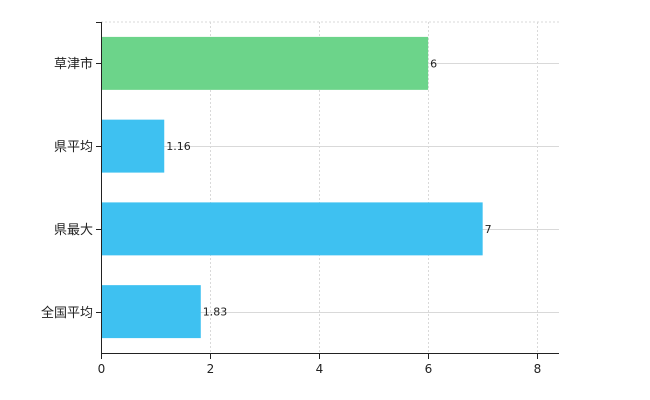 The height and width of the screenshot is (400, 650). I want to click on category-label-0: 草津市, so click(73, 64).